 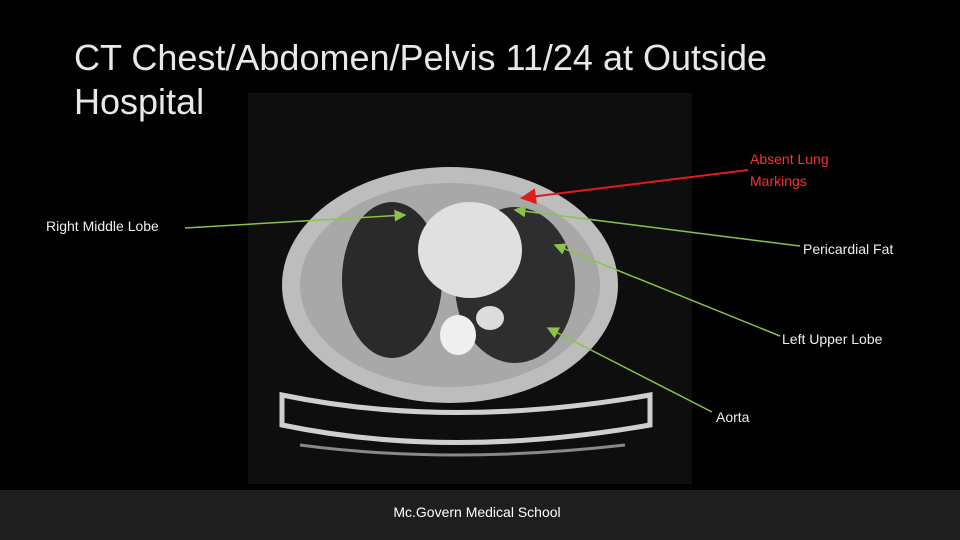 I want to click on annotation-label: Left Upper Lobe, so click(x=832, y=339).